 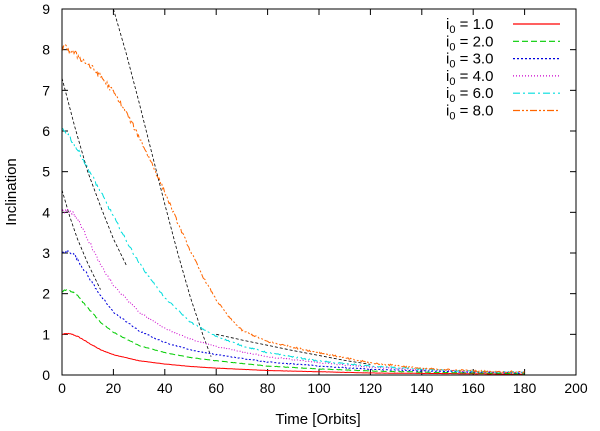 I want to click on legend-entry-4: i0 = 6.0, so click(x=469, y=95).